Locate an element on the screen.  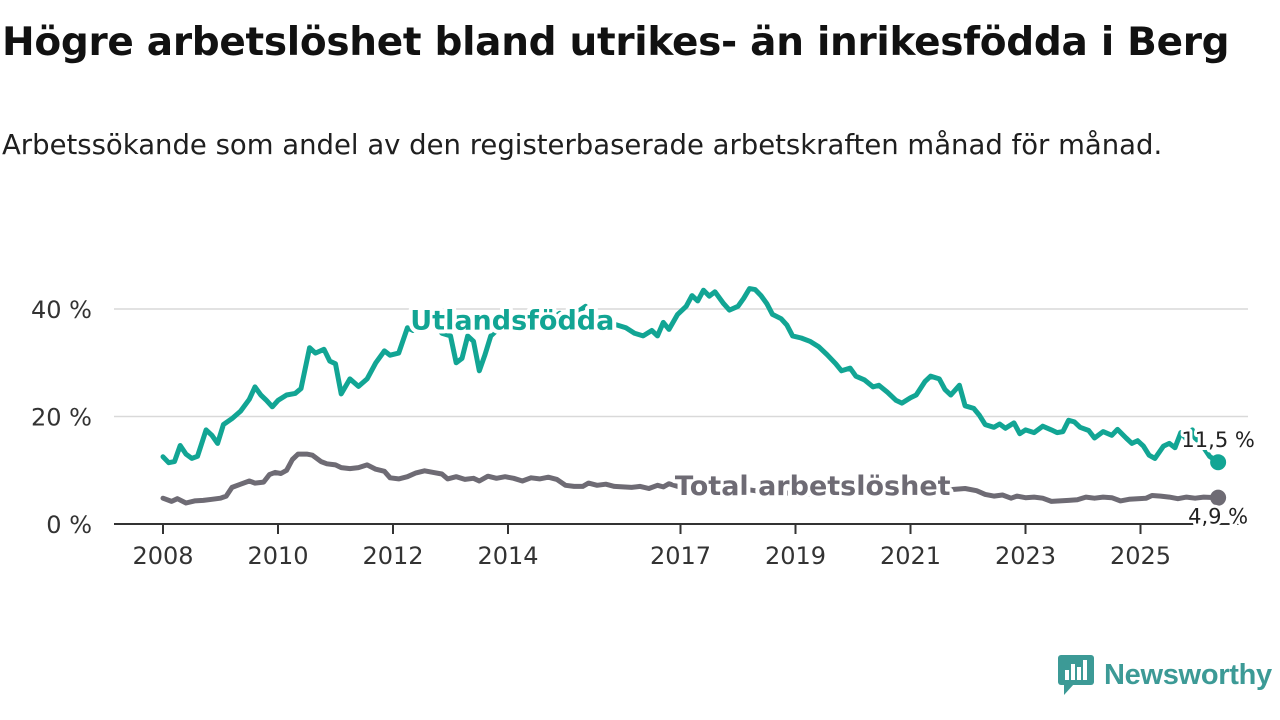
y-tick-label: 20 % is located at coordinates (61, 418).